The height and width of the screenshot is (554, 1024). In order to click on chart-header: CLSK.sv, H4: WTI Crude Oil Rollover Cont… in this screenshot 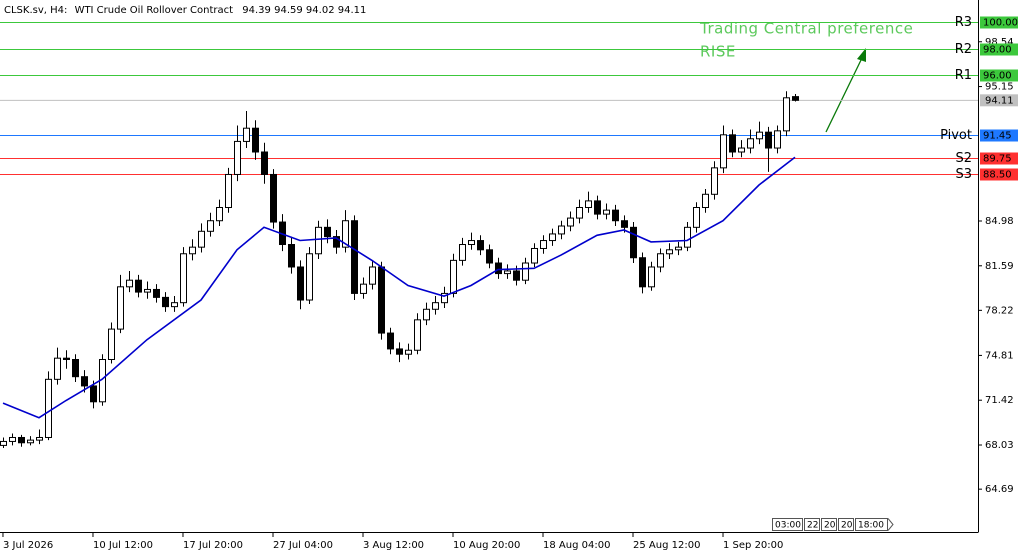, I will do `click(185, 10)`.